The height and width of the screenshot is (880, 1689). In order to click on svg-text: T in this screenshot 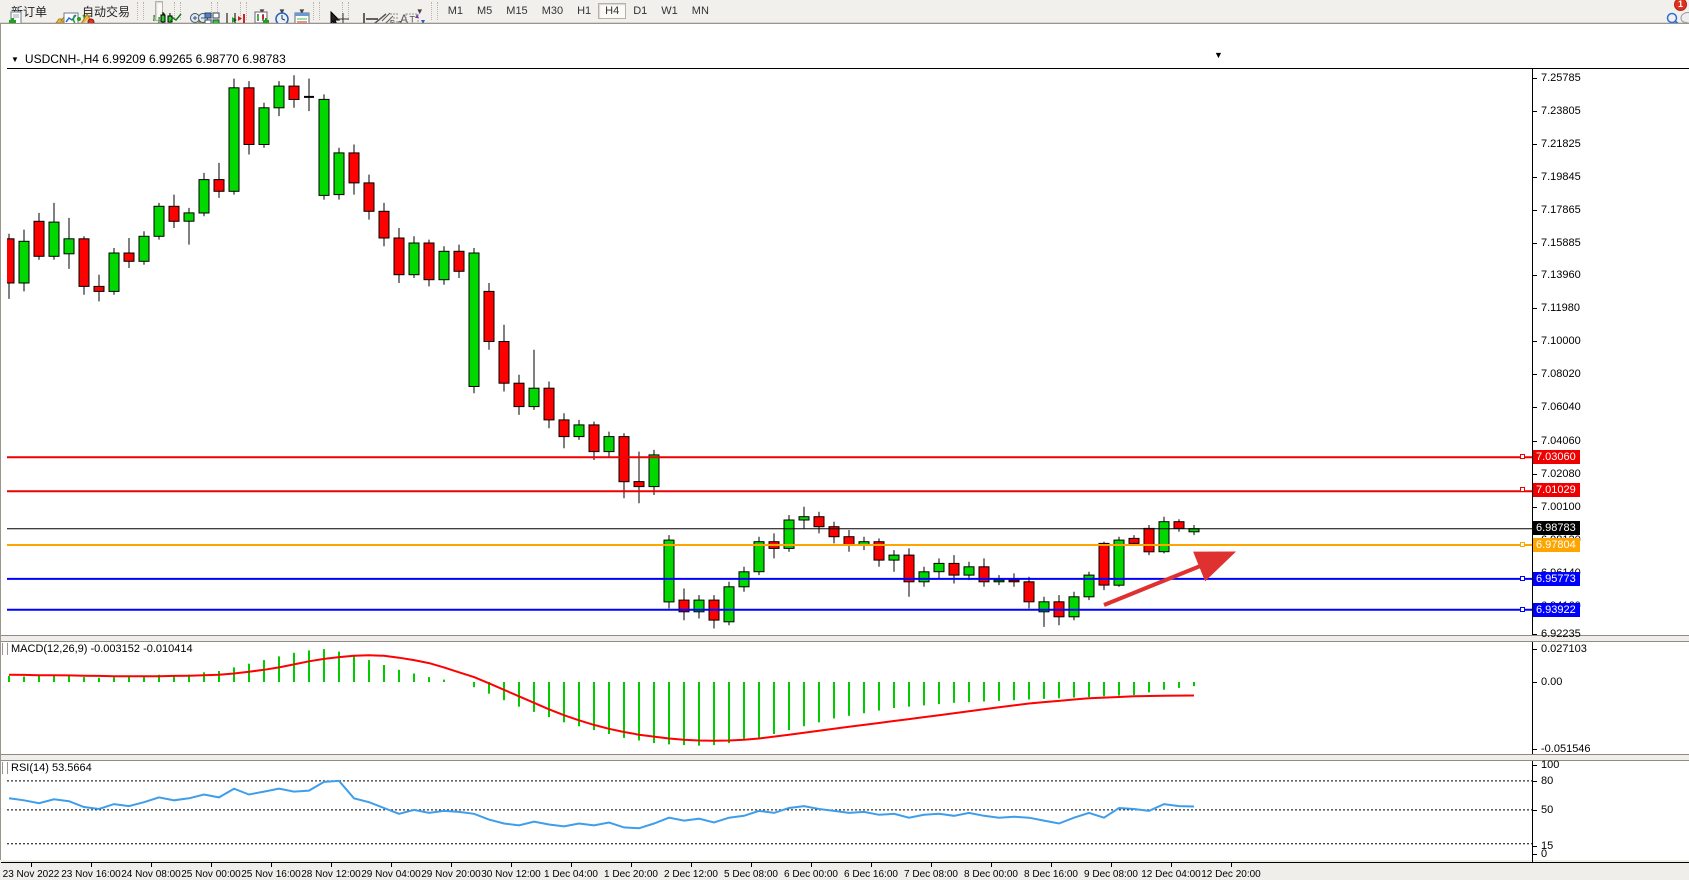, I will do `click(412, 20)`.